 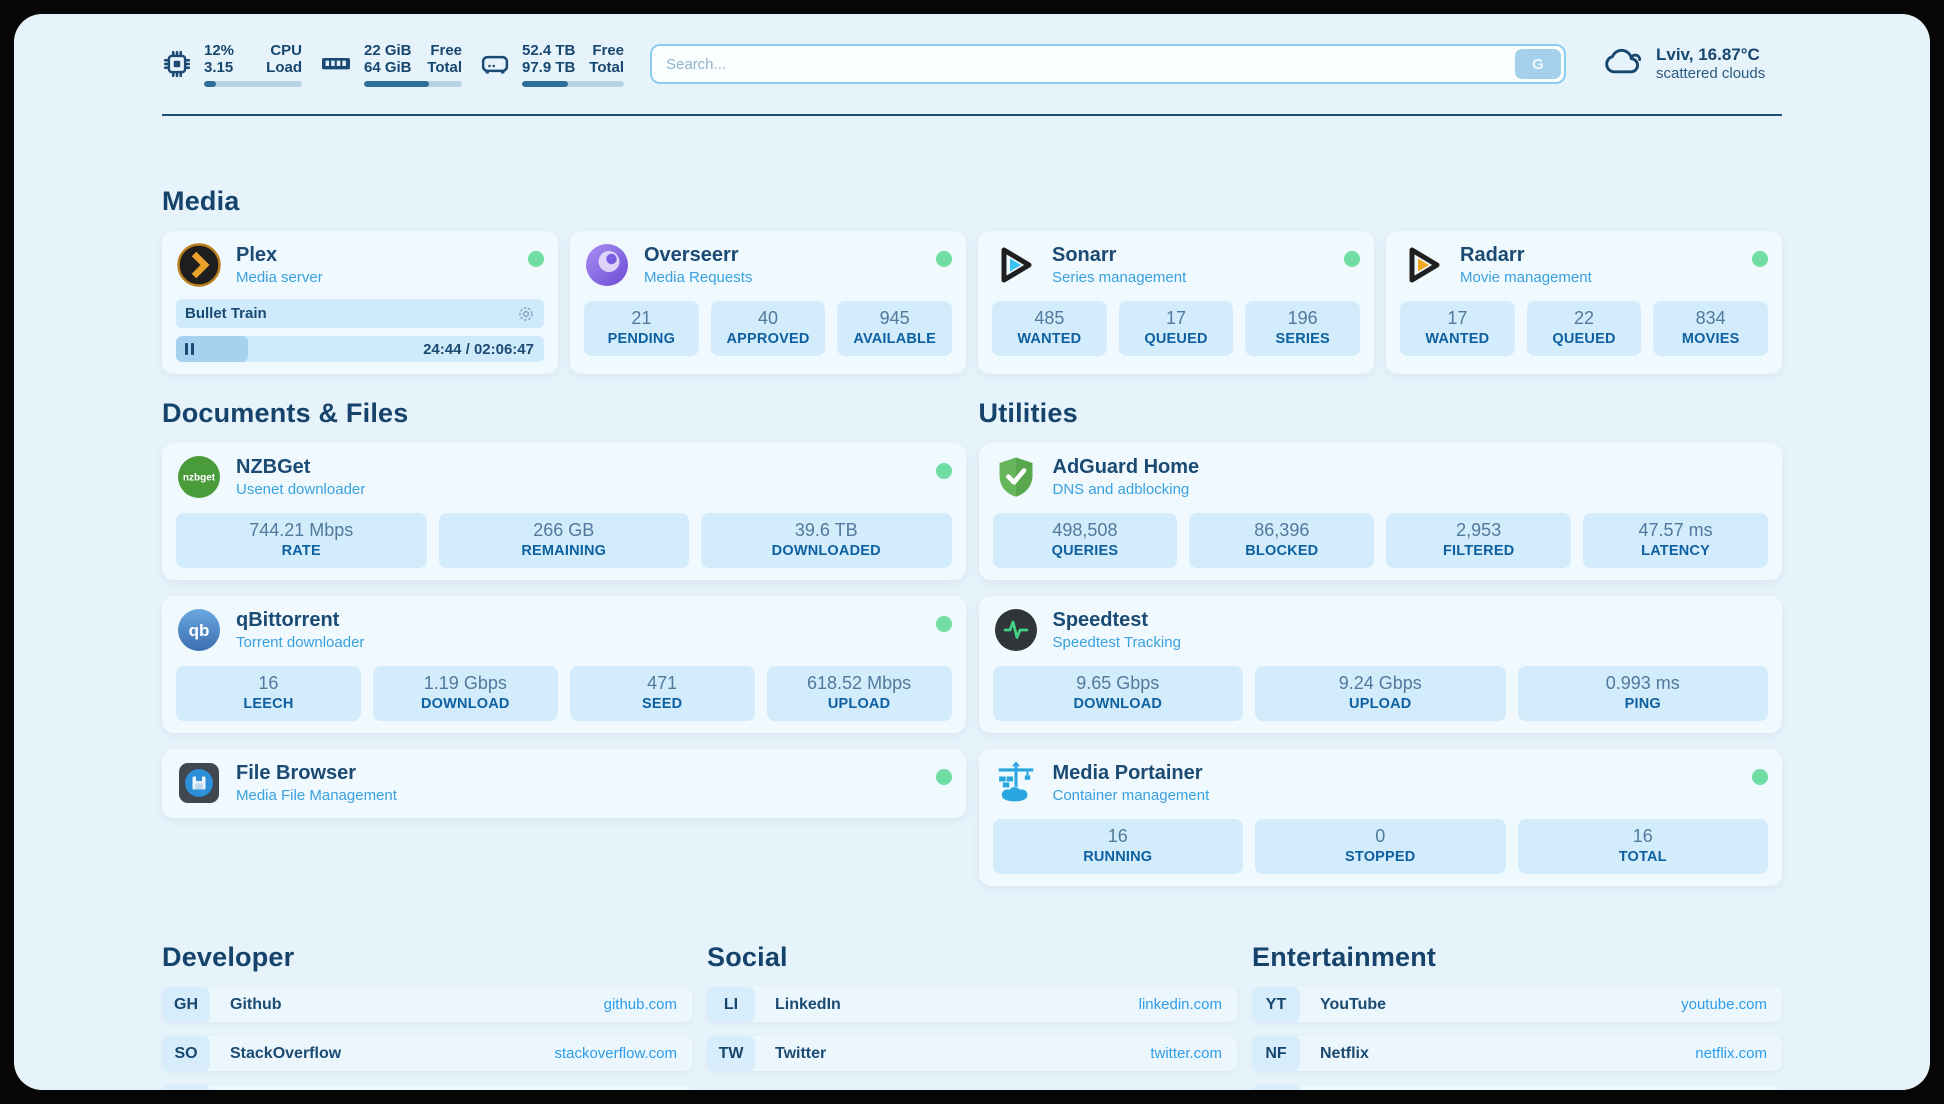 I want to click on stat-filtered: 2,953 FILTERED, so click(x=1479, y=540).